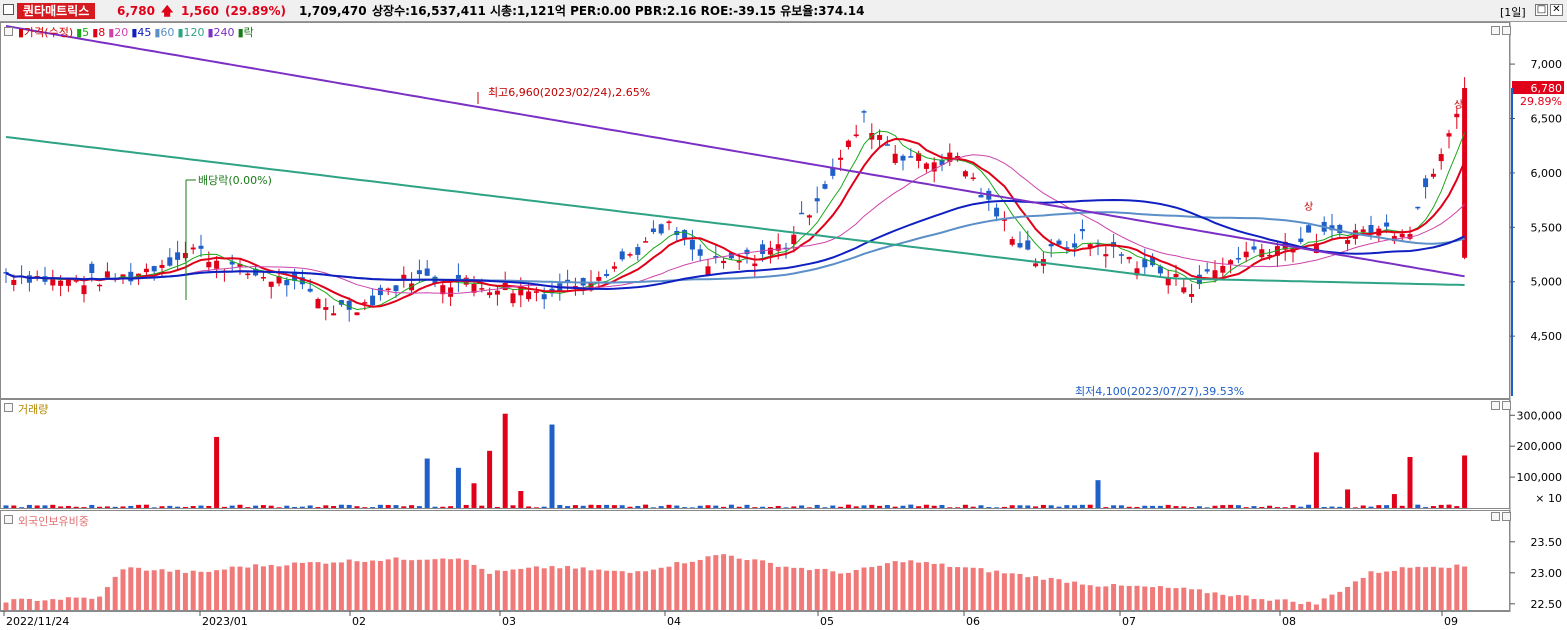 The height and width of the screenshot is (630, 1567). Describe the element at coordinates (1541, 10) in the screenshot. I see `restore-button: □` at that location.